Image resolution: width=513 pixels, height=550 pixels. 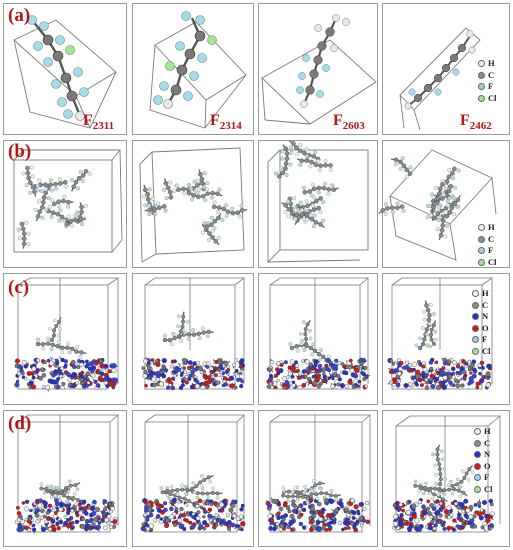 What do you see at coordinates (19, 287) in the screenshot?
I see `panel-label-c: (c)` at bounding box center [19, 287].